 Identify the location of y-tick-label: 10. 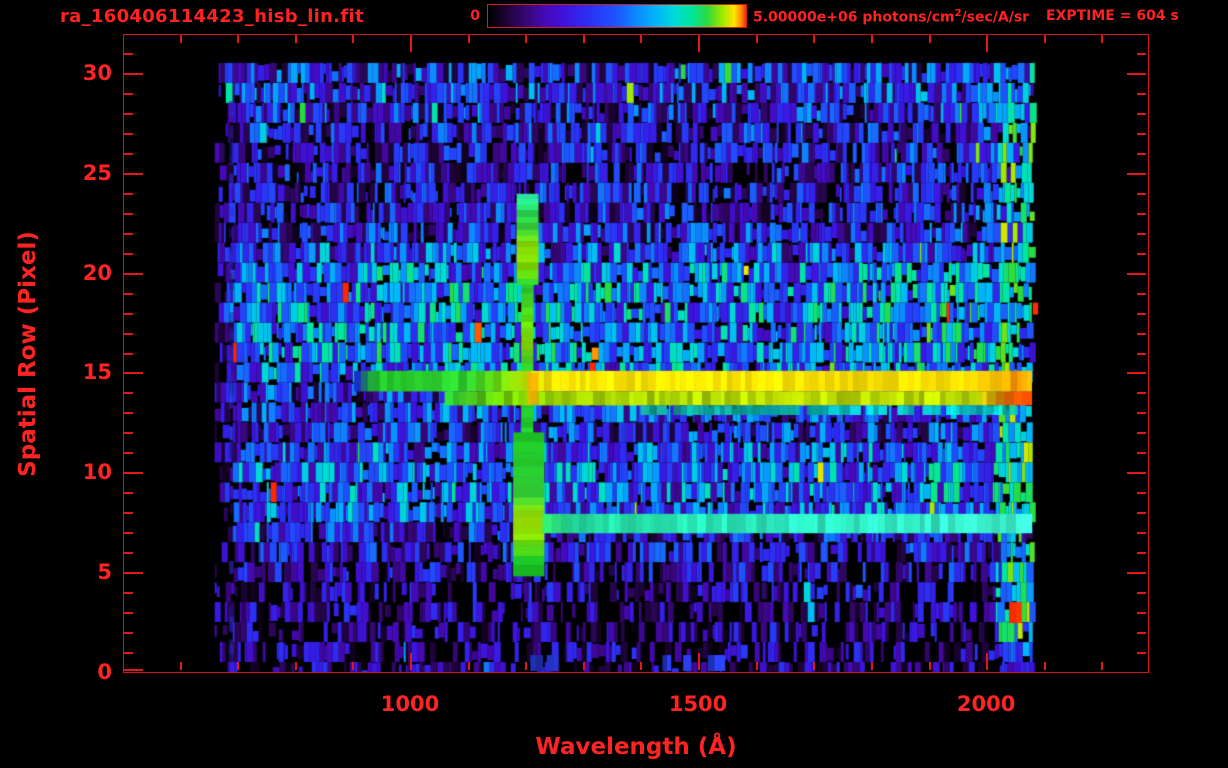
(97, 472).